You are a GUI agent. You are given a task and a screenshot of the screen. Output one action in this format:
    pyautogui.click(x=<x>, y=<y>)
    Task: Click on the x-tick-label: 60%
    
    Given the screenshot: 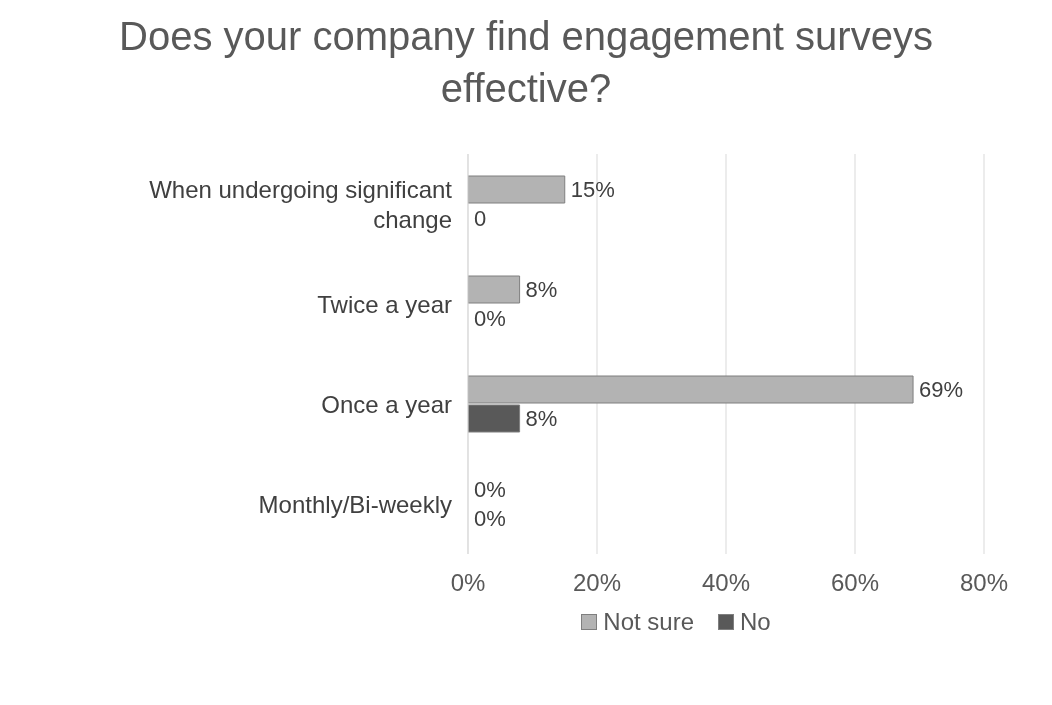 What is the action you would take?
    pyautogui.click(x=855, y=583)
    